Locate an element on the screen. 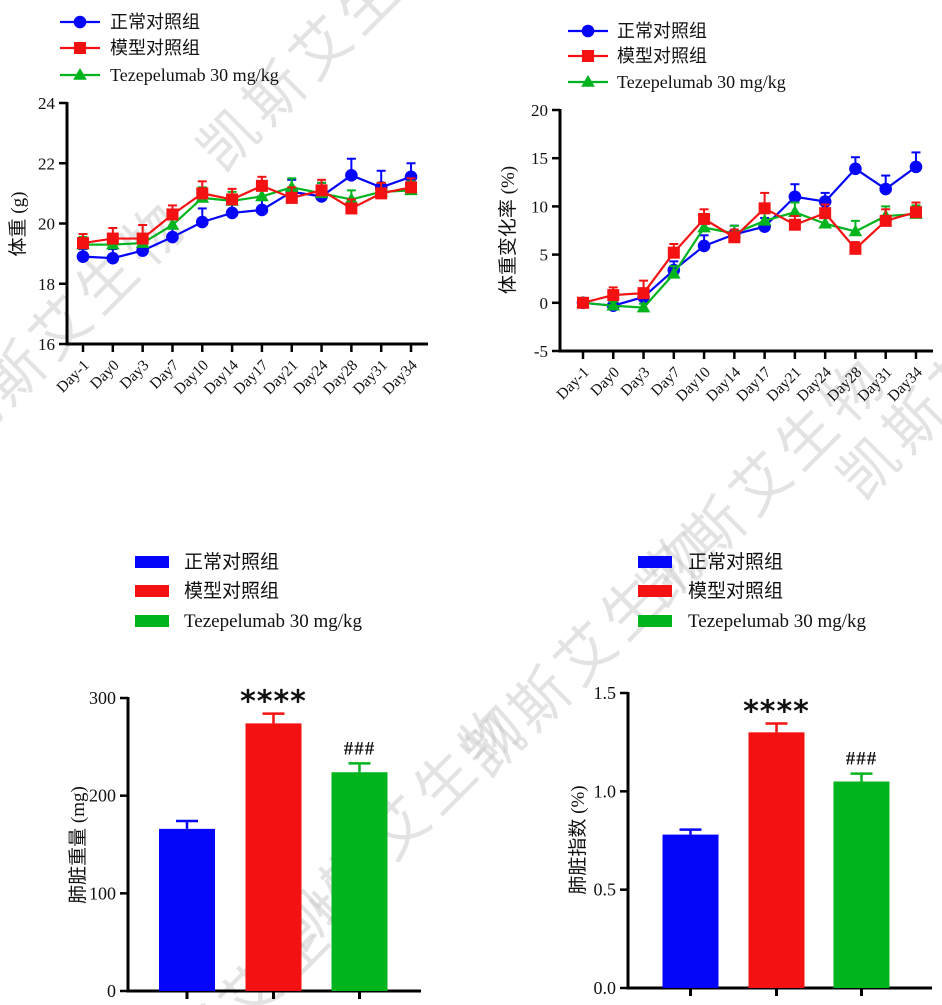  y-tick-label: 1.5 is located at coordinates (605, 693).